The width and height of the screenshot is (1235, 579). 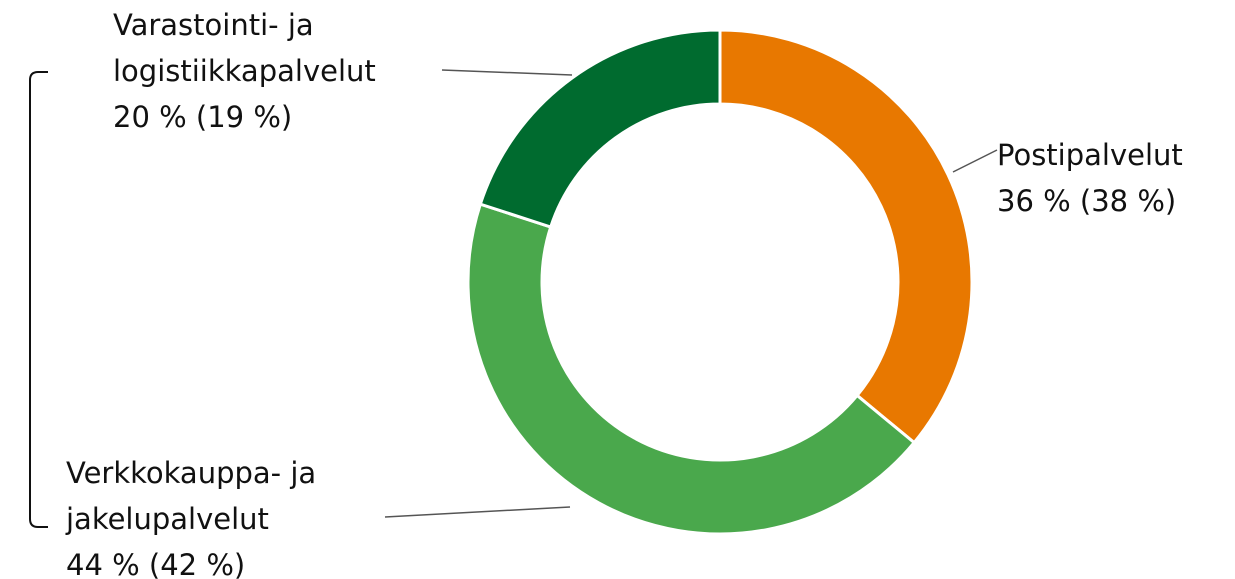 I want to click on category-label: Varastointi- ja logistiikkapalvelut, so click(x=244, y=48).